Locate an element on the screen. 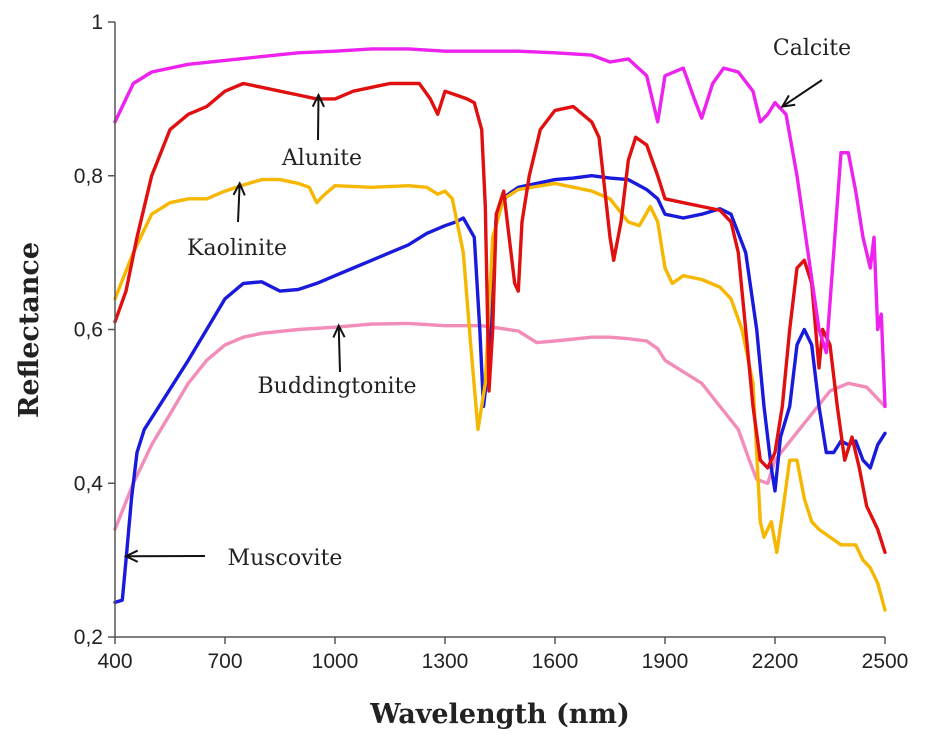  annotation-label-alunite: Alunite is located at coordinates (321, 158).